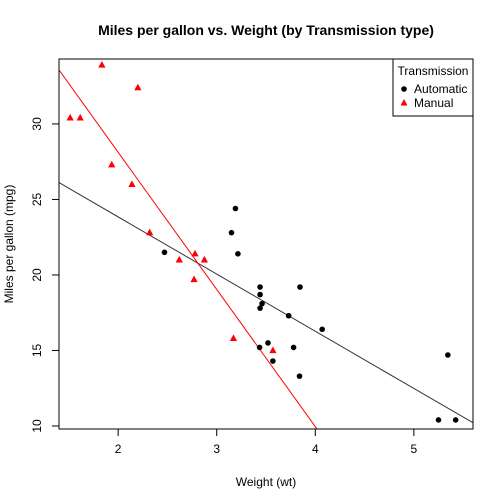  I want to click on legend-marker-manual, so click(404, 102).